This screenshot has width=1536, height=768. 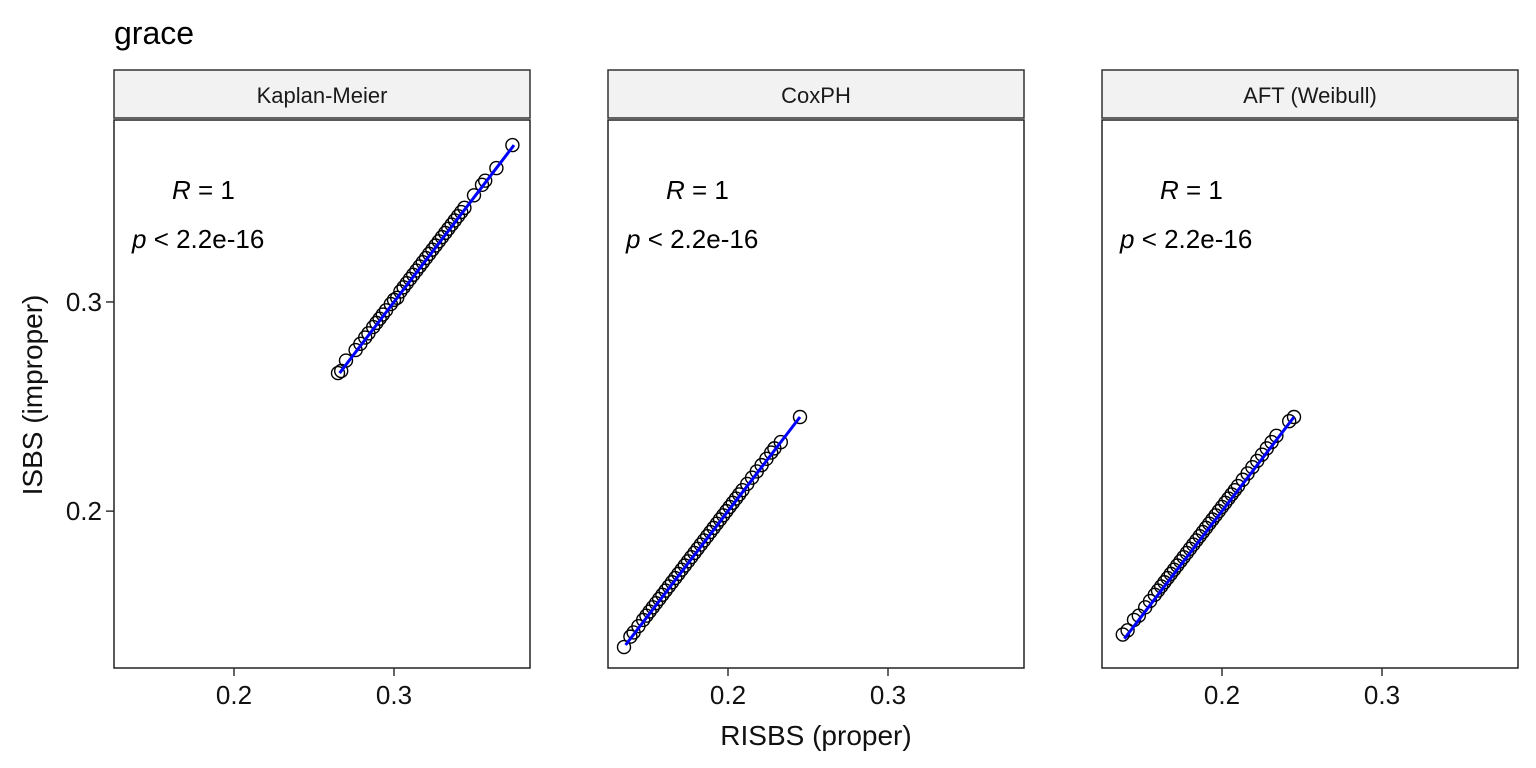 I want to click on facet-strip-label: Kaplan-Meier, so click(x=322, y=95).